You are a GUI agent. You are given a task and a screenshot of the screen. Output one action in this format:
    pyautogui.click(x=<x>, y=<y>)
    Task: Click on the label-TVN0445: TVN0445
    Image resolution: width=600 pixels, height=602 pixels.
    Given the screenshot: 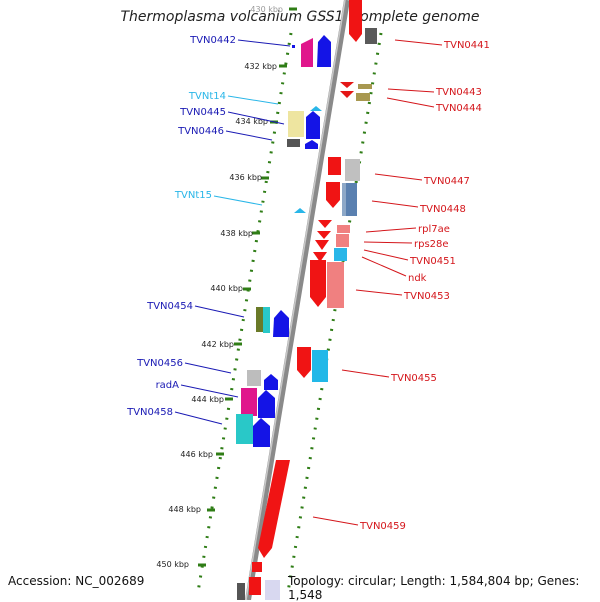 What is the action you would take?
    pyautogui.click(x=232, y=116)
    